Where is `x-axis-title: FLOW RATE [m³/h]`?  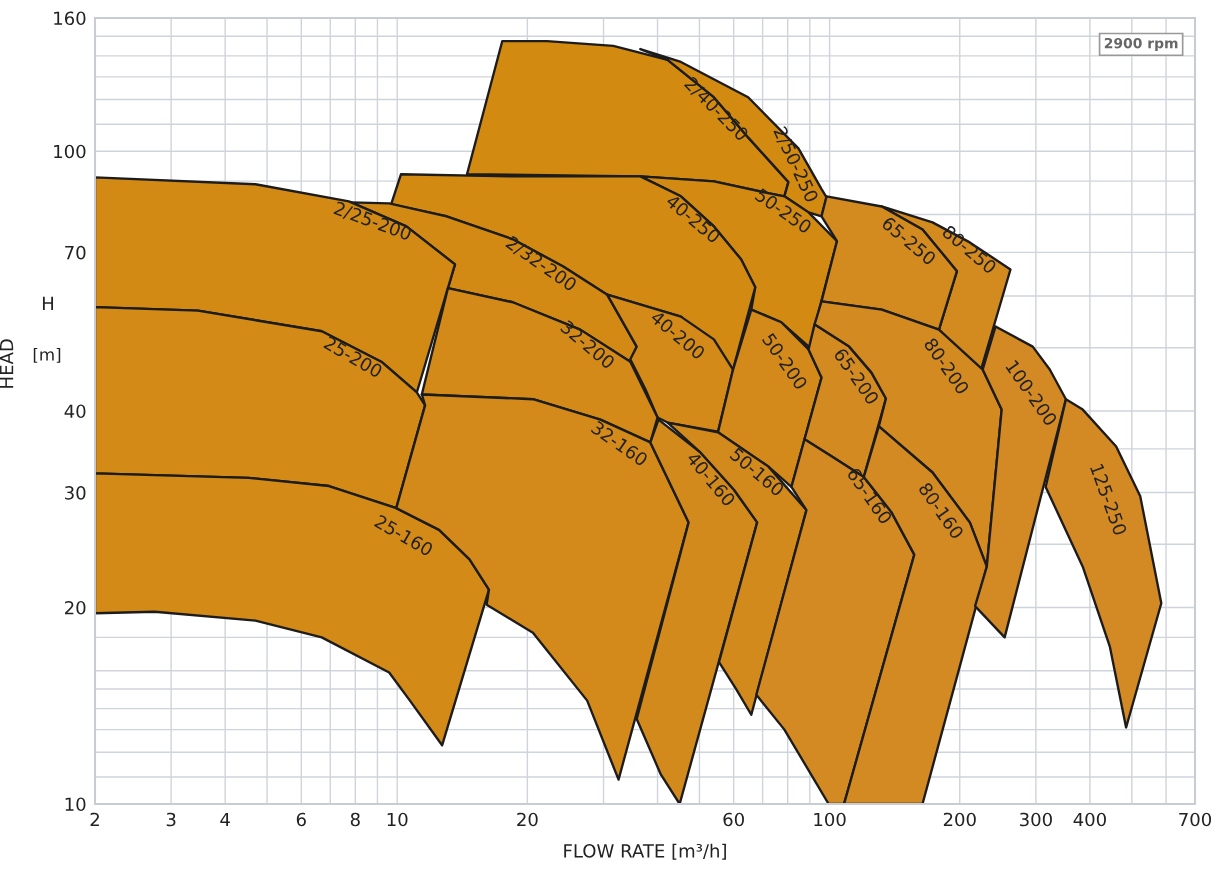 x-axis-title: FLOW RATE [m³/h] is located at coordinates (645, 851).